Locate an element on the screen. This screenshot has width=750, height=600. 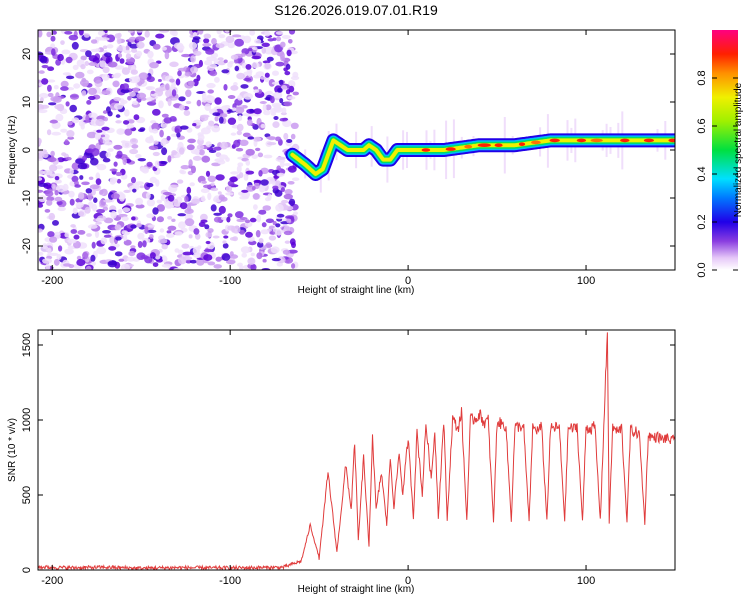
ridge-peak is located at coordinates (625, 140).